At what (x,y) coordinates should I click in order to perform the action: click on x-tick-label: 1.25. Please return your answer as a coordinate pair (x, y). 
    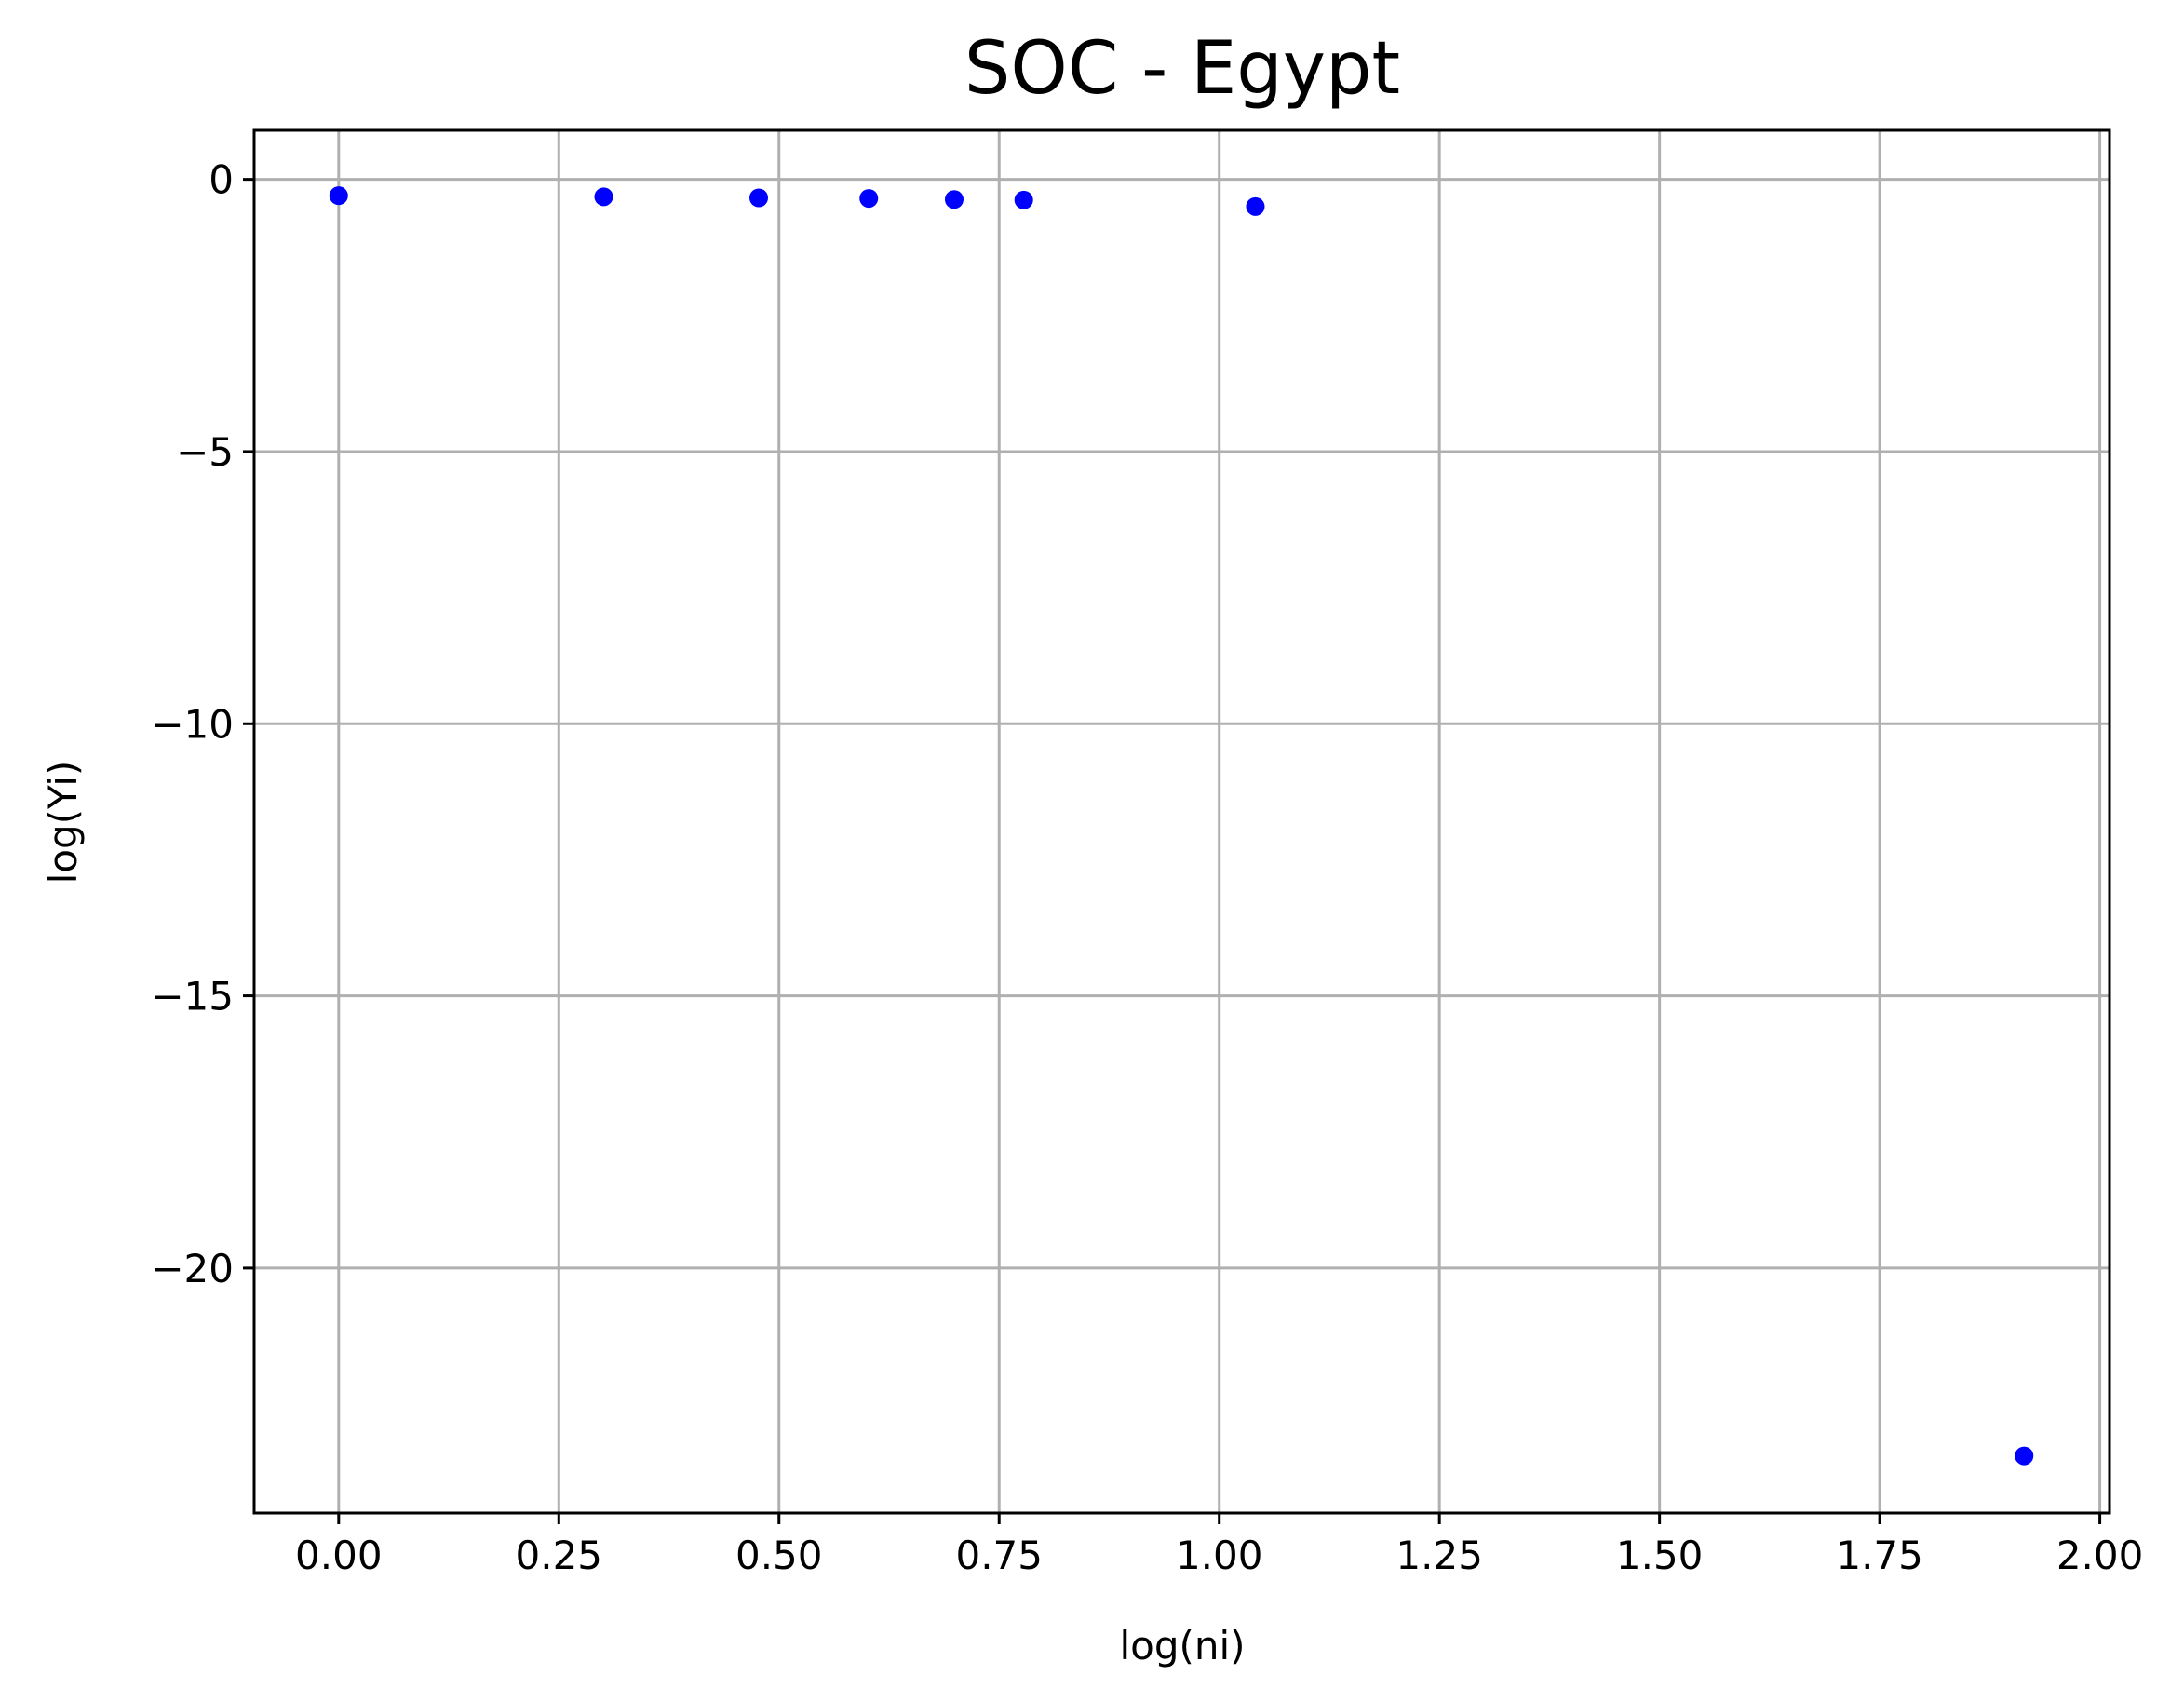
    Looking at the image, I should click on (1439, 1555).